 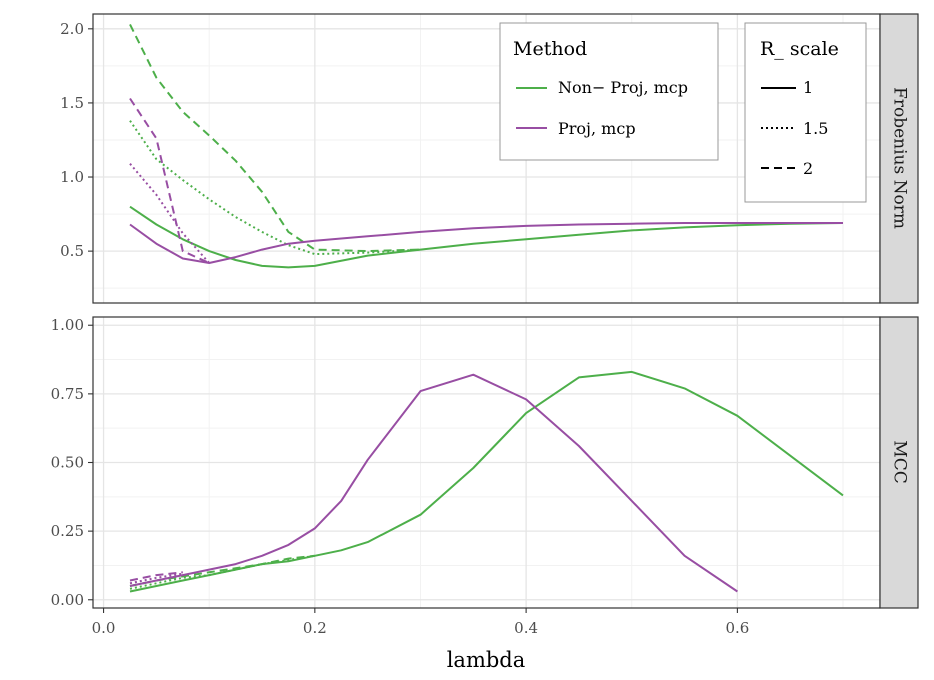 What do you see at coordinates (76, 140) in the screenshot?
I see `y-axis-frobenius: 0.5 1.0 1.5 2.0` at bounding box center [76, 140].